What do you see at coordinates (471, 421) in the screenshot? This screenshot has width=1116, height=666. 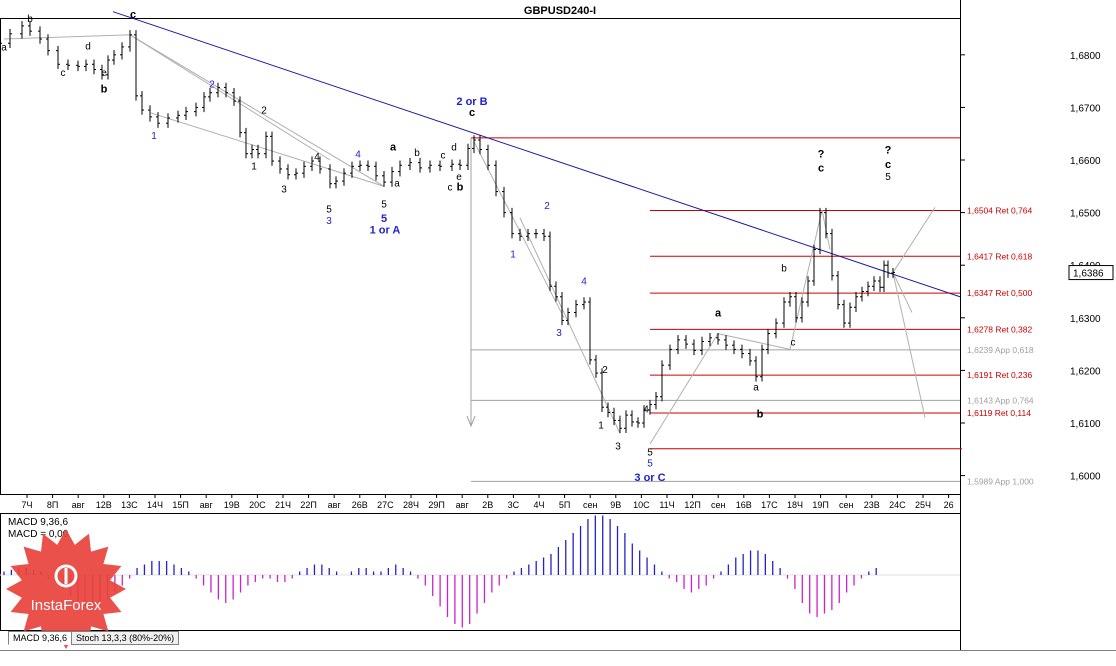 I see `fib-arrow-head` at bounding box center [471, 421].